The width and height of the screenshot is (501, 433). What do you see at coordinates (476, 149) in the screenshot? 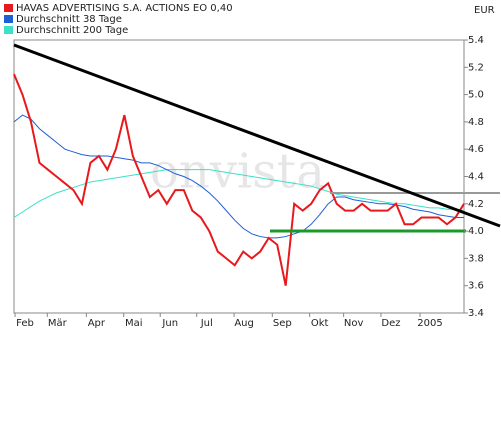
I see `y-tick-label: 4.6` at bounding box center [476, 149].